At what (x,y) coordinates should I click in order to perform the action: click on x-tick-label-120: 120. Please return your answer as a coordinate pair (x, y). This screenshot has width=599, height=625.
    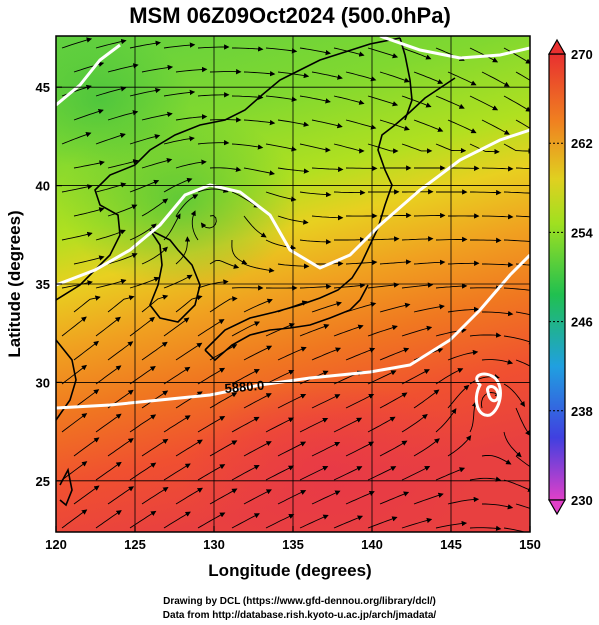
    Looking at the image, I should click on (56, 544).